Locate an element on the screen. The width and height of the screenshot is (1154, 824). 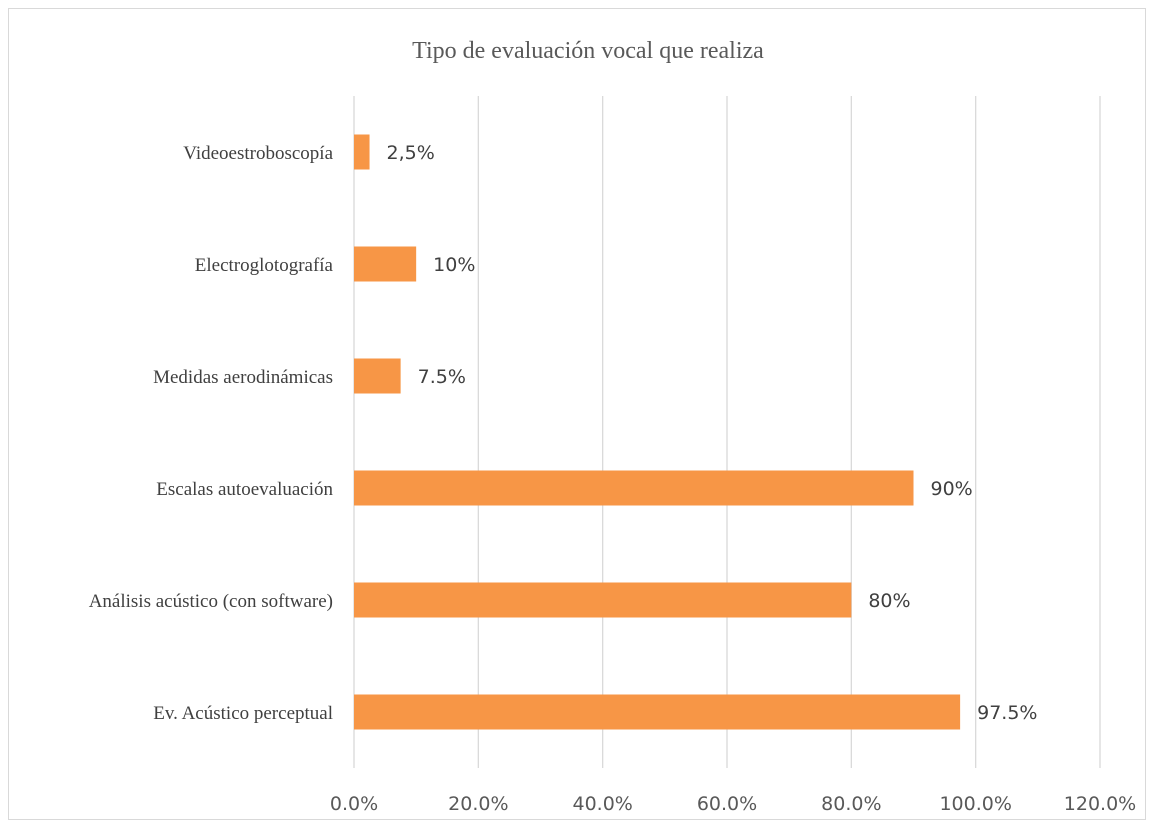
category-label: Medidas aerodinámicas is located at coordinates (243, 377).